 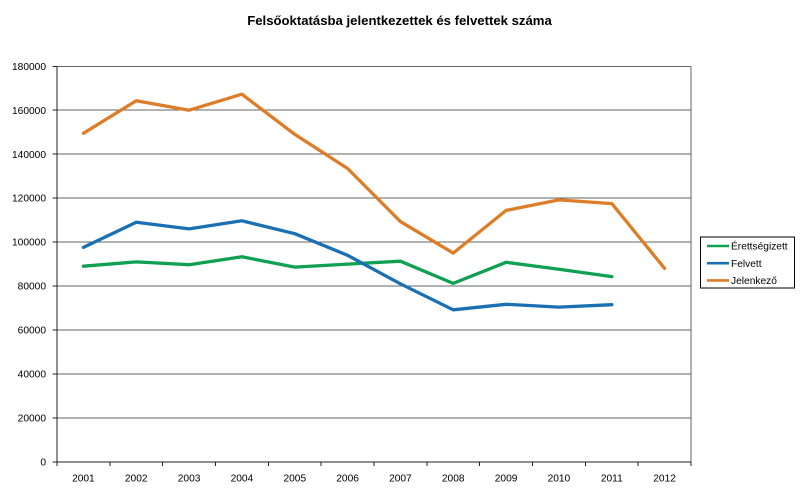 What do you see at coordinates (32, 287) in the screenshot?
I see `svg-text: 80000` at bounding box center [32, 287].